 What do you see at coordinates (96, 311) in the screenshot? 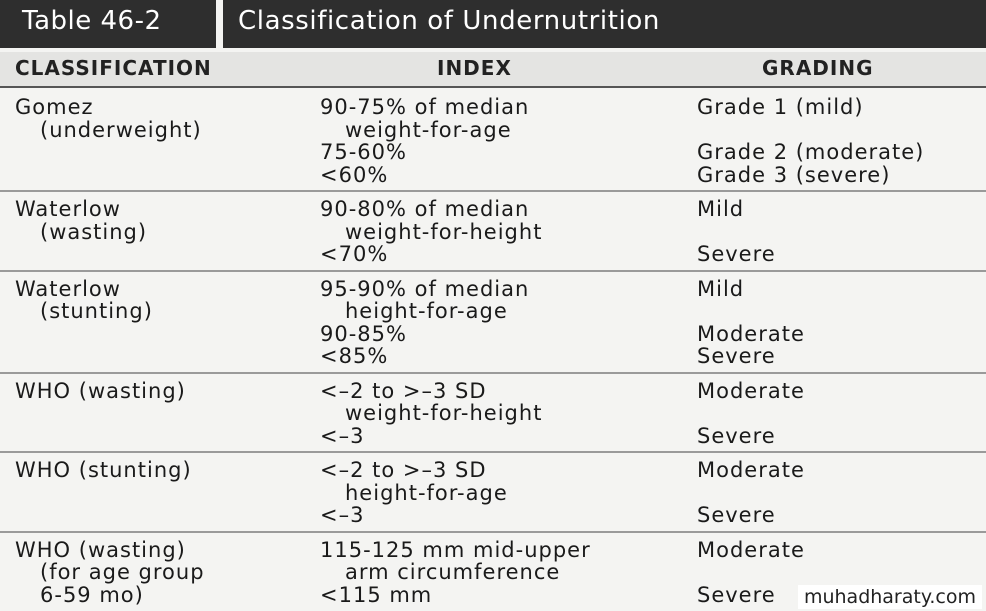
I see `classification-text: (stunting)` at bounding box center [96, 311].